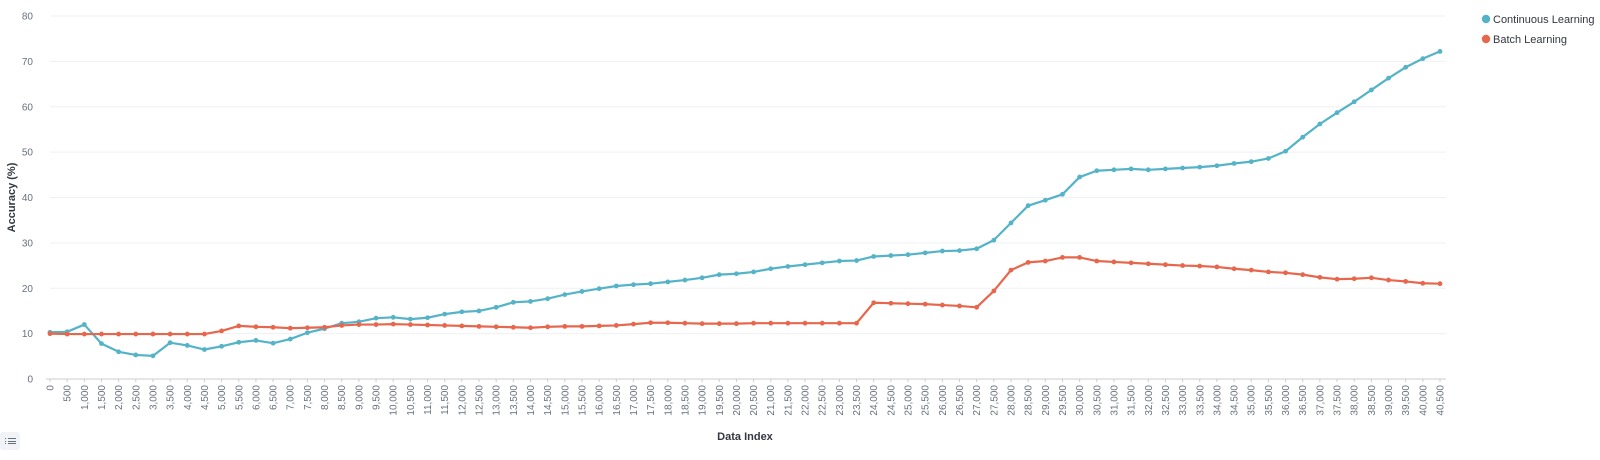  What do you see at coordinates (1538, 30) in the screenshot?
I see `legend: Continuous Learning Batch Learning` at bounding box center [1538, 30].